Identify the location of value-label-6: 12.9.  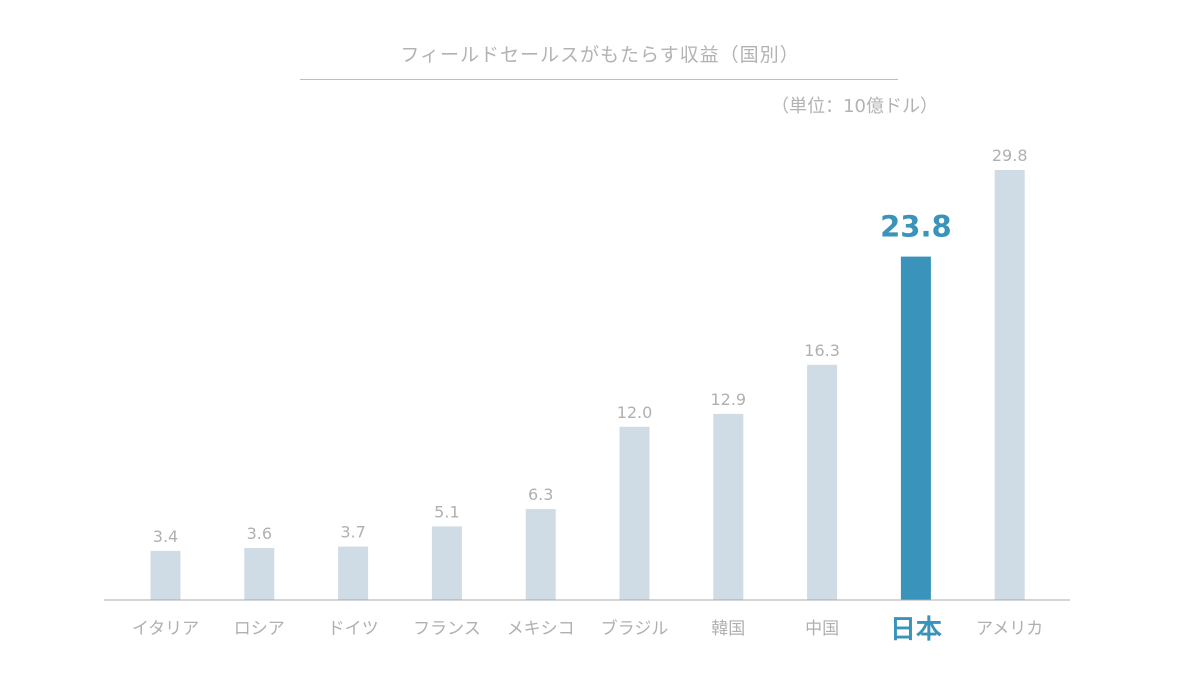
(728, 399).